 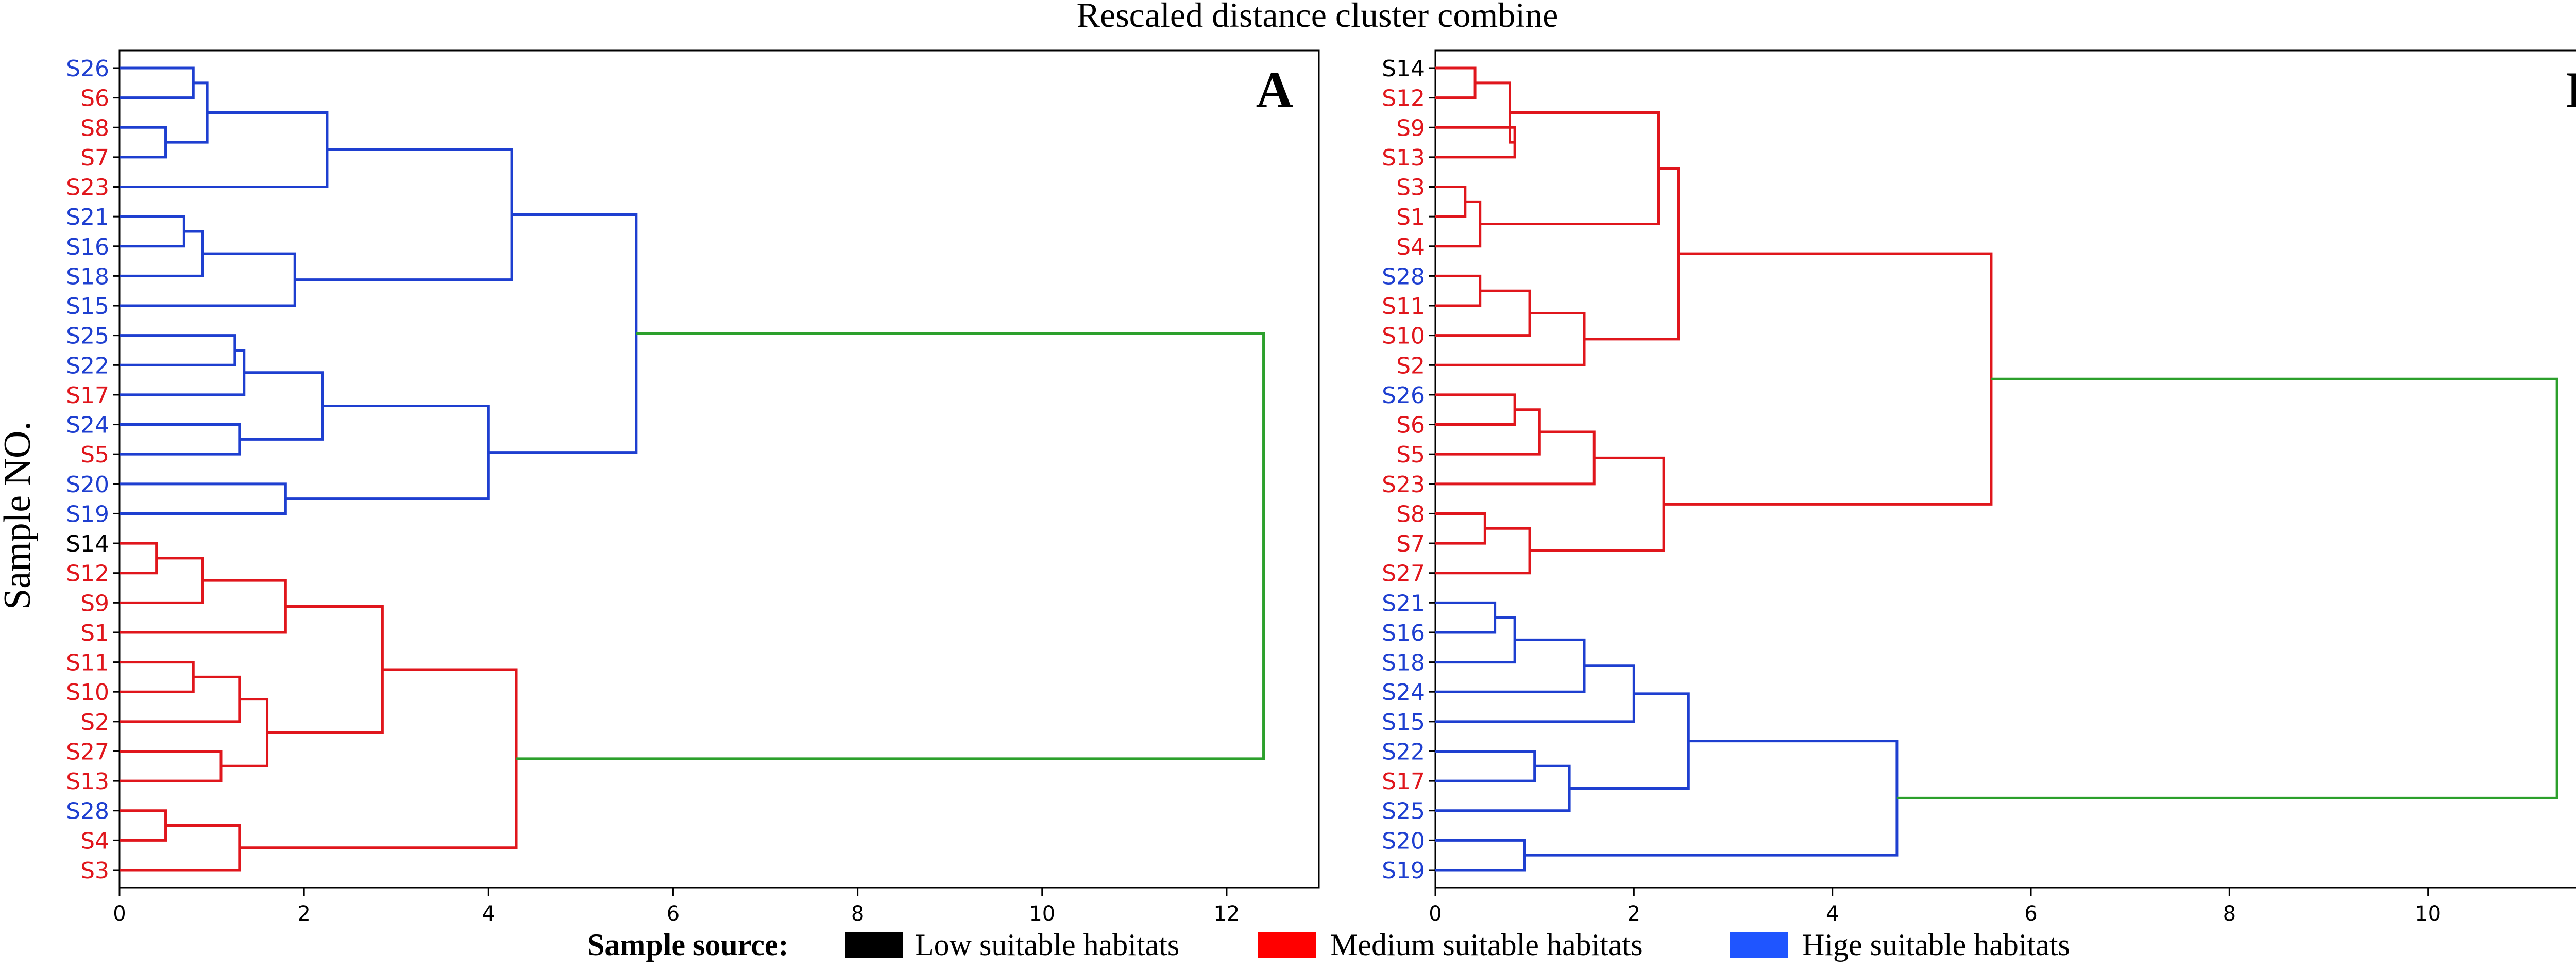 What do you see at coordinates (87, 188) in the screenshot?
I see `leaf-label: S23` at bounding box center [87, 188].